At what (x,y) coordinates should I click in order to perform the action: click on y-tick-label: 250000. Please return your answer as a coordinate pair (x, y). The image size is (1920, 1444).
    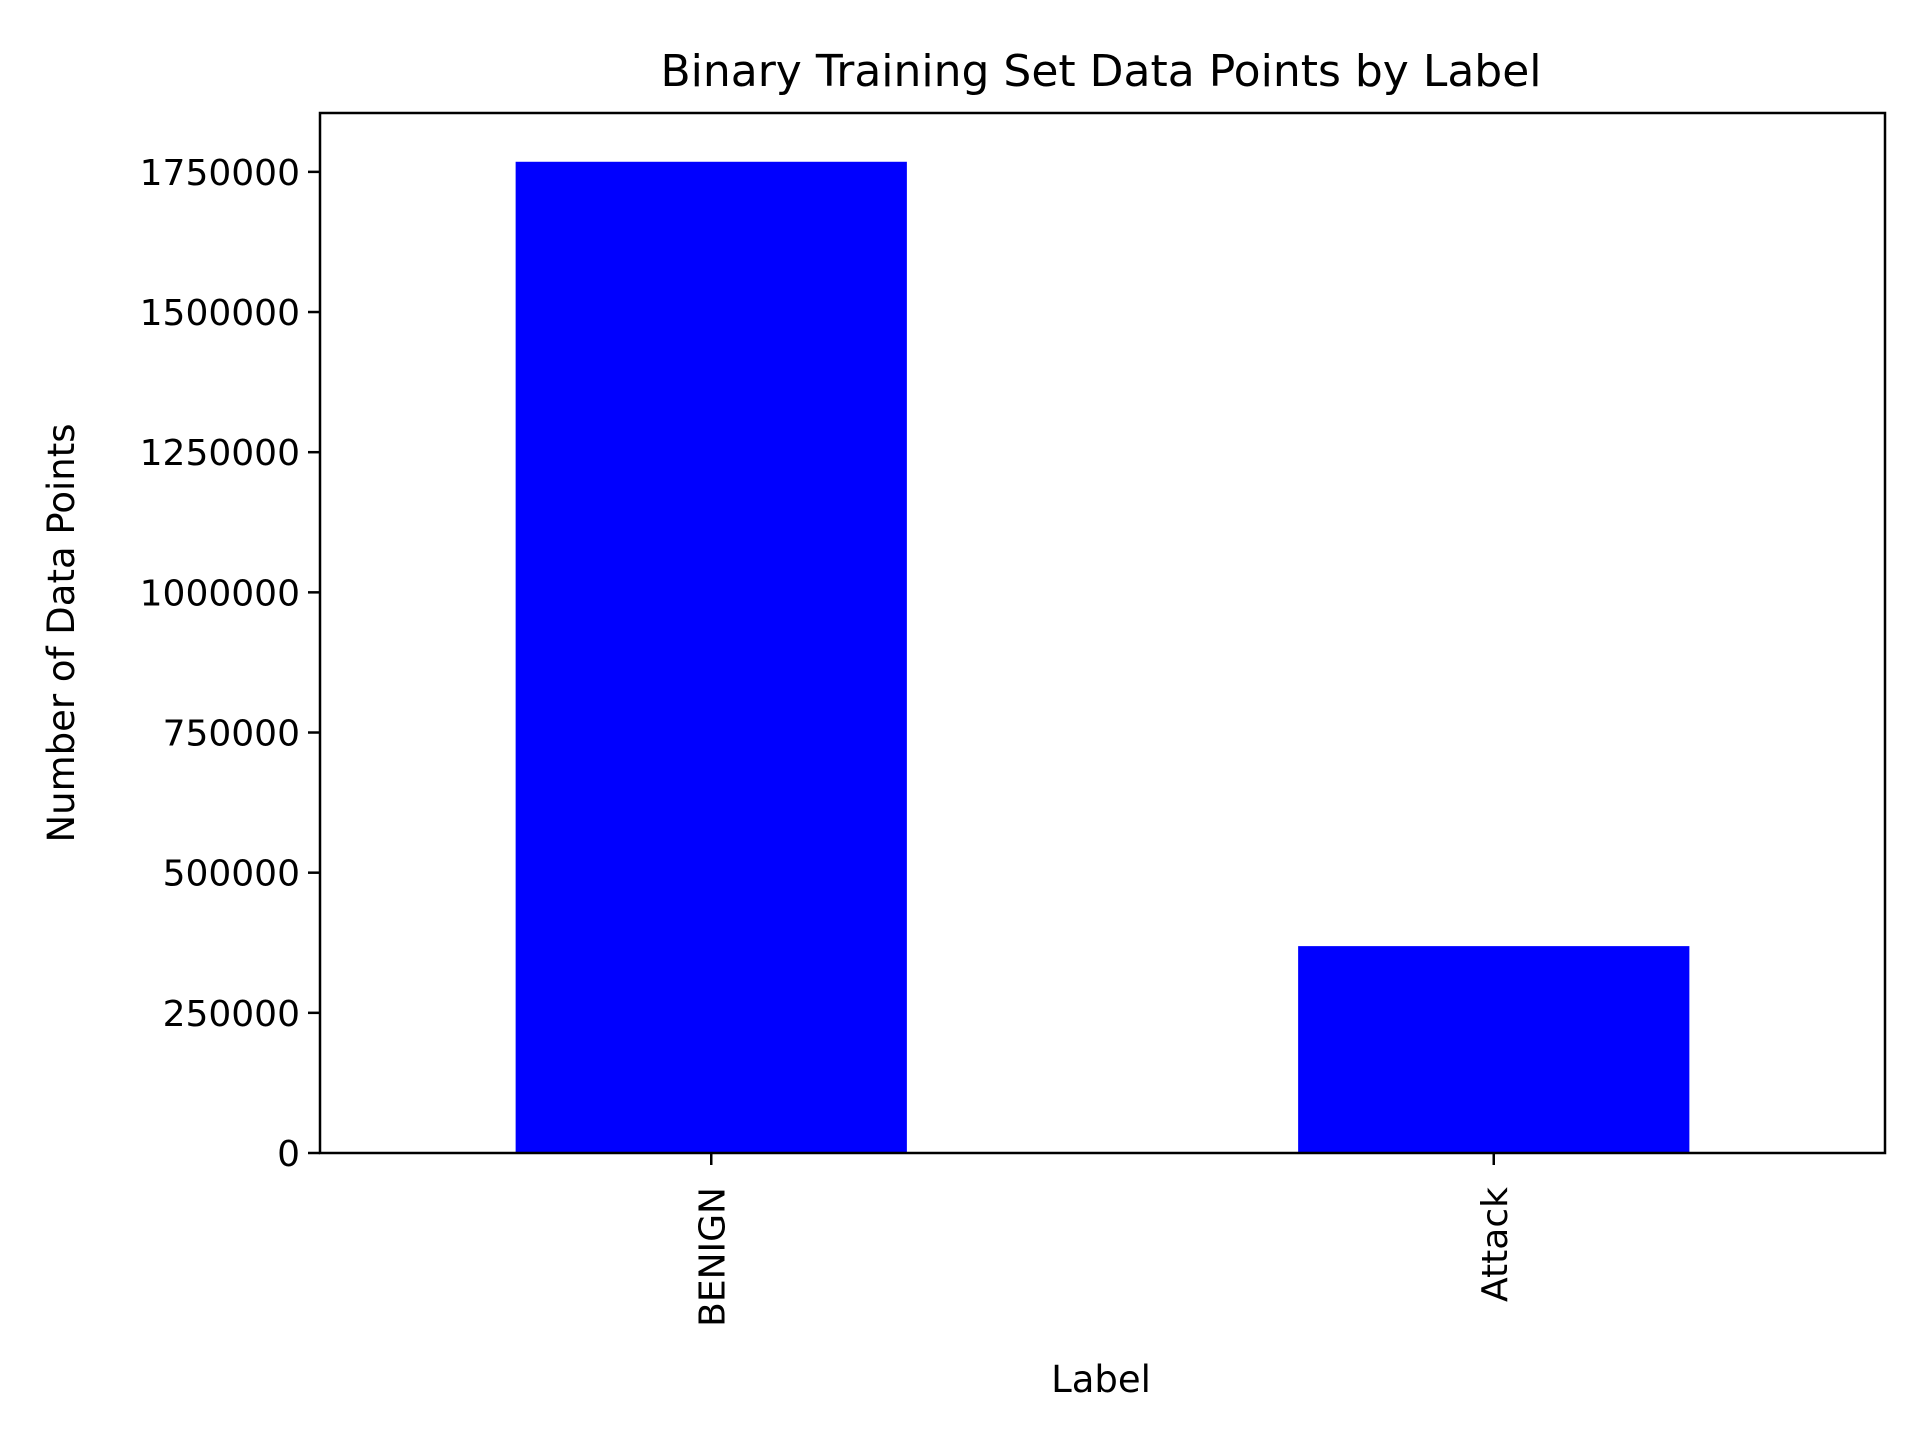
    Looking at the image, I should click on (231, 1014).